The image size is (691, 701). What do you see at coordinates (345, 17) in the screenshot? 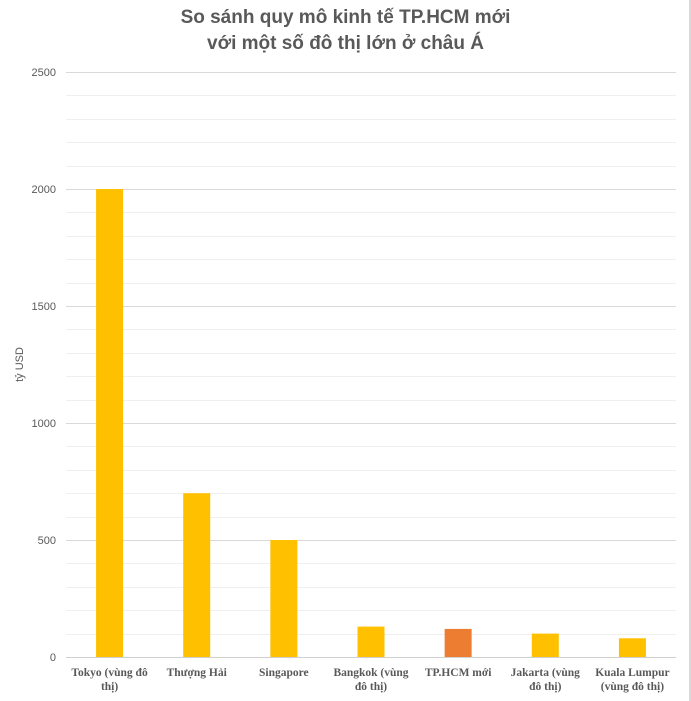
I see `chart-title-line-1: So sánh quy mô kinh tế TP.HCM mới` at bounding box center [345, 17].